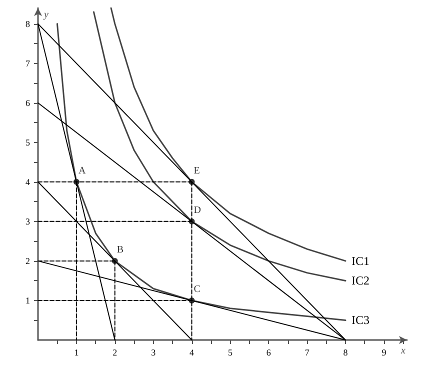  Describe the element at coordinates (115, 353) in the screenshot. I see `x-tick-label: 2` at that location.